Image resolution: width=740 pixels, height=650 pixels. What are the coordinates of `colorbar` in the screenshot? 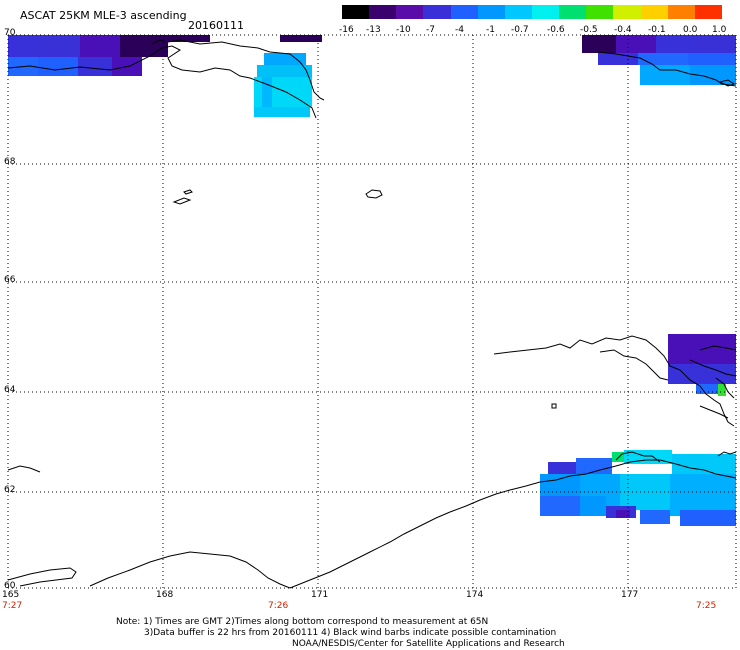 It's located at (532, 12).